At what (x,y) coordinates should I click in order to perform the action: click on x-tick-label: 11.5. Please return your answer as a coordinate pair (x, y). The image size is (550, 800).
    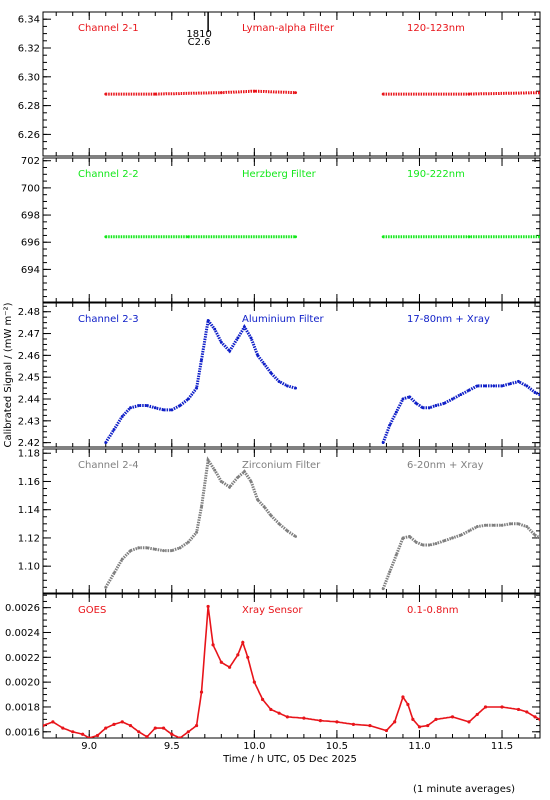
    Looking at the image, I should click on (502, 746).